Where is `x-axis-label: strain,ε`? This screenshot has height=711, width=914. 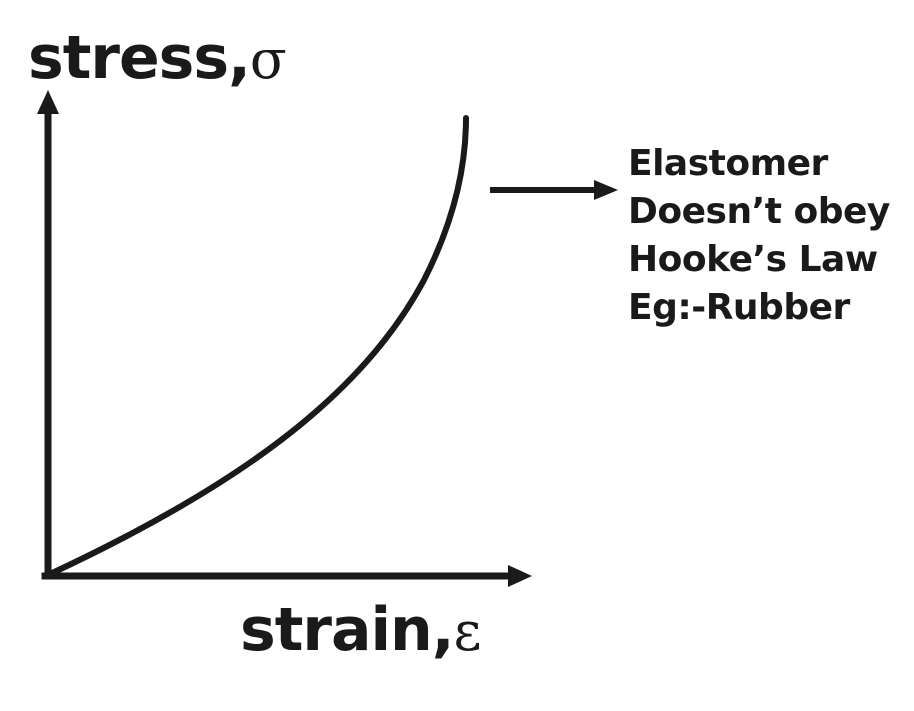 x-axis-label: strain,ε is located at coordinates (361, 631).